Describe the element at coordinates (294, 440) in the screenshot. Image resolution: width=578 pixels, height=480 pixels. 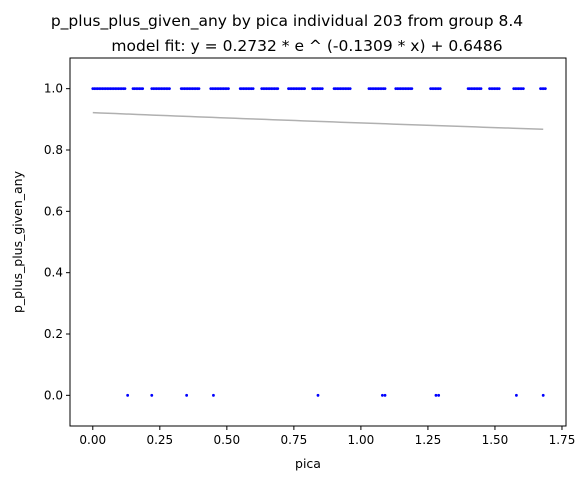
I see `x-tick-label: 0.75` at that location.